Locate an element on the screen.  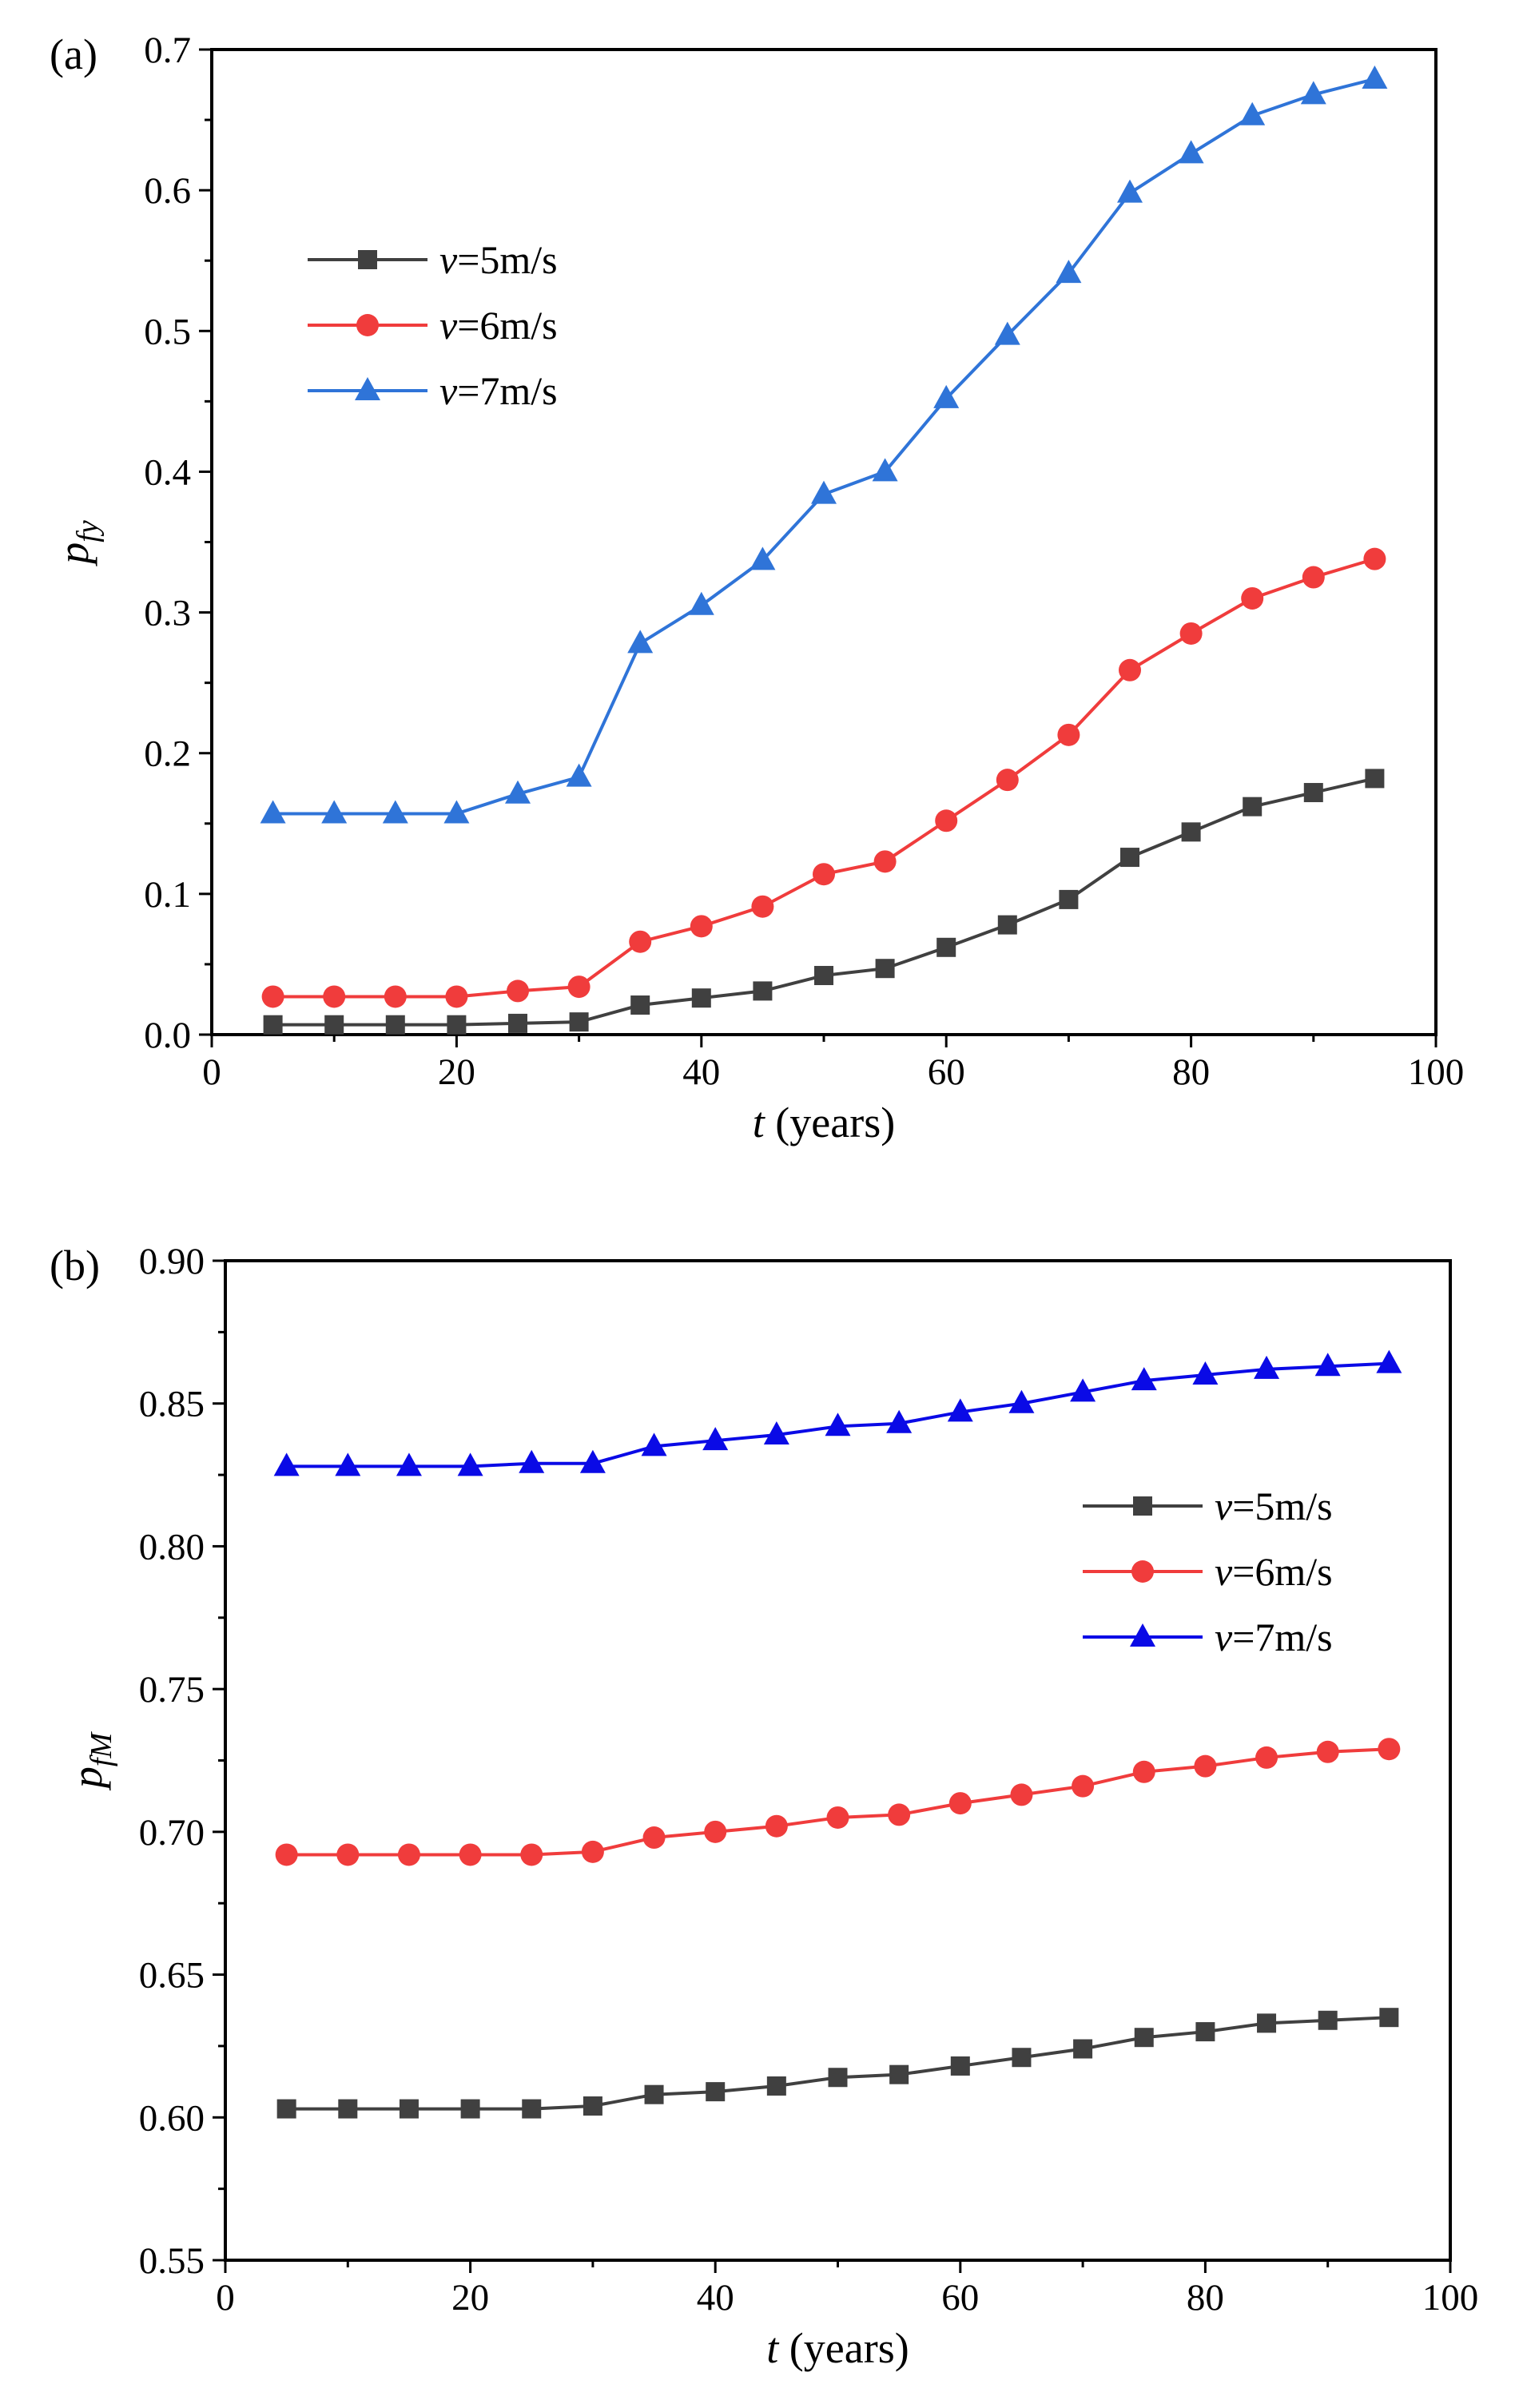
y-tick-label: 0.75 is located at coordinates (172, 1690).